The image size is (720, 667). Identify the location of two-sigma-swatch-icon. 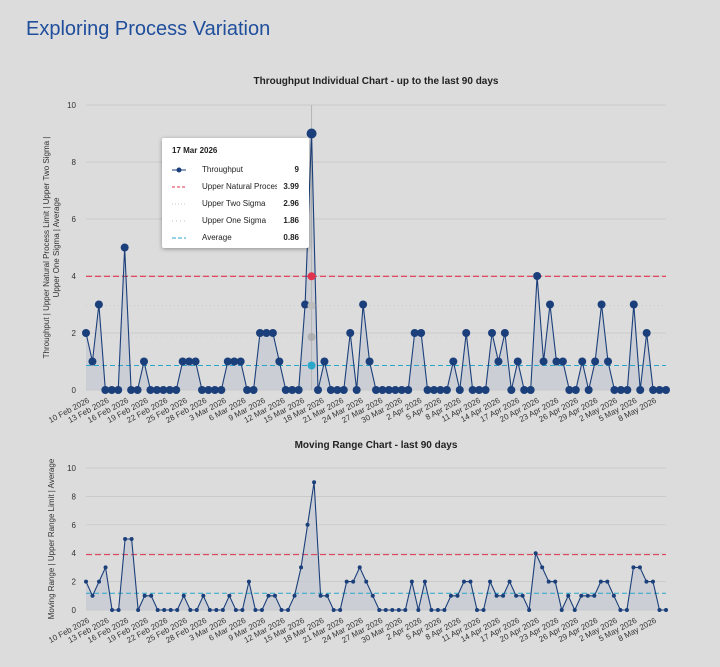
(179, 204).